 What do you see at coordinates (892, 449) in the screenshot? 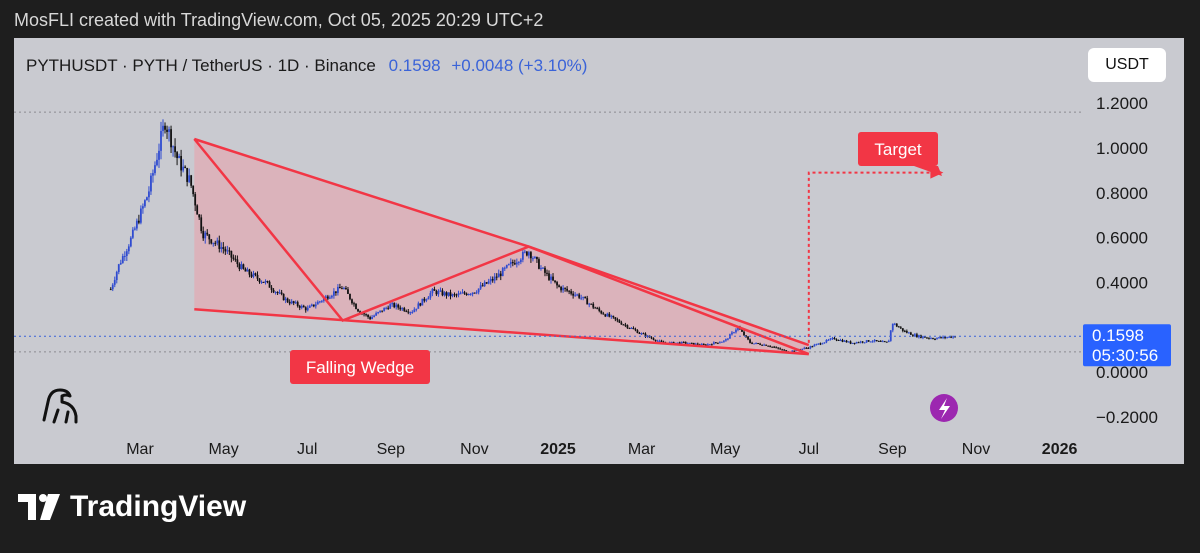
I see `x-tick-label: Sep` at bounding box center [892, 449].